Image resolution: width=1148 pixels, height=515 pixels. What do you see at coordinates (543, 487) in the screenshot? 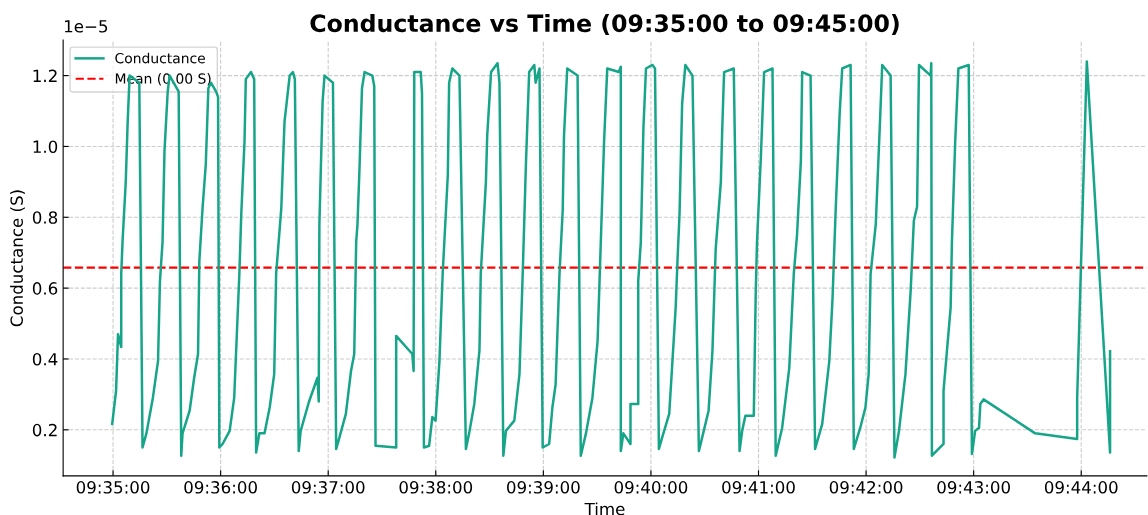
I see `x-tick-label: 09:39:00` at bounding box center [543, 487].